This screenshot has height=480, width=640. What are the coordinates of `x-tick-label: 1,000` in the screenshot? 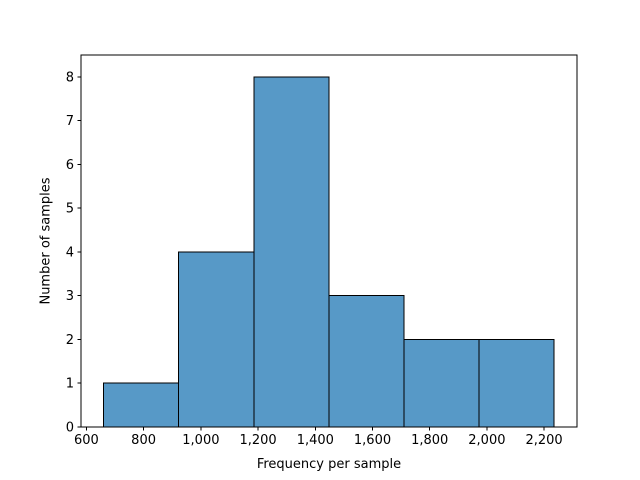 It's located at (200, 440).